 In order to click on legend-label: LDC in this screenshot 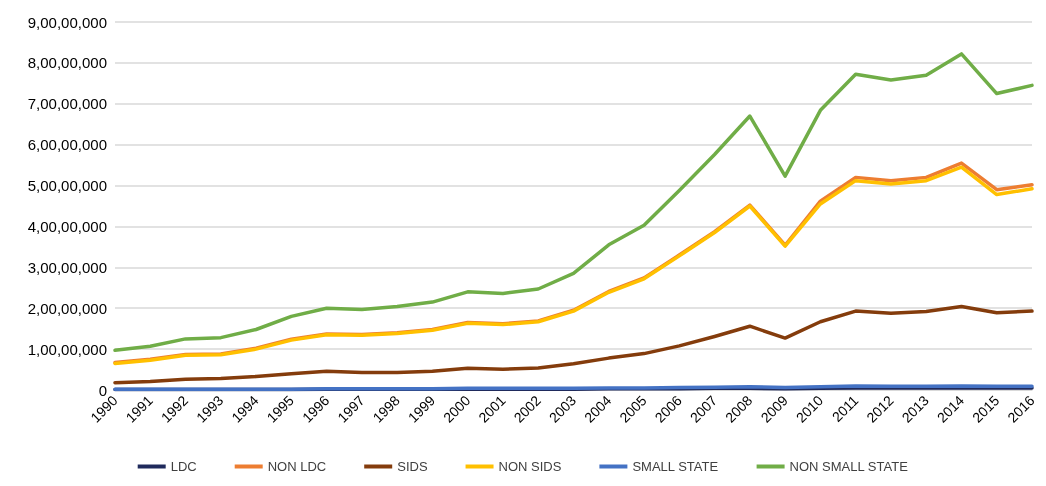, I will do `click(183, 466)`.